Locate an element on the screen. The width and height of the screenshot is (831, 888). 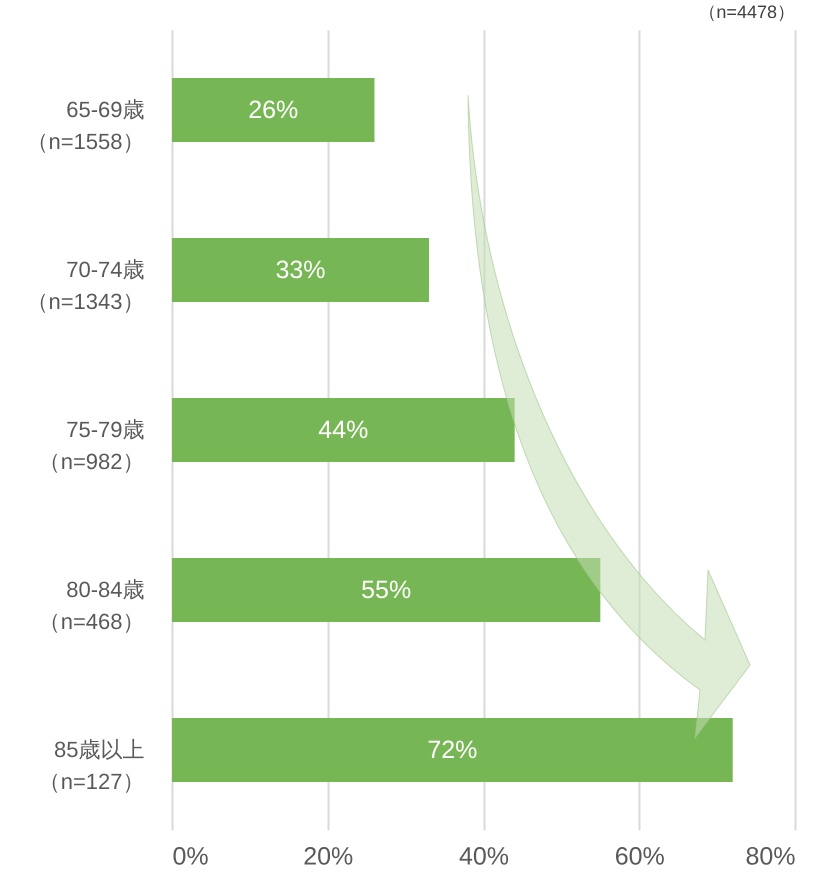
y-tick-label: 85歳以上（n=127） is located at coordinates (91, 765).